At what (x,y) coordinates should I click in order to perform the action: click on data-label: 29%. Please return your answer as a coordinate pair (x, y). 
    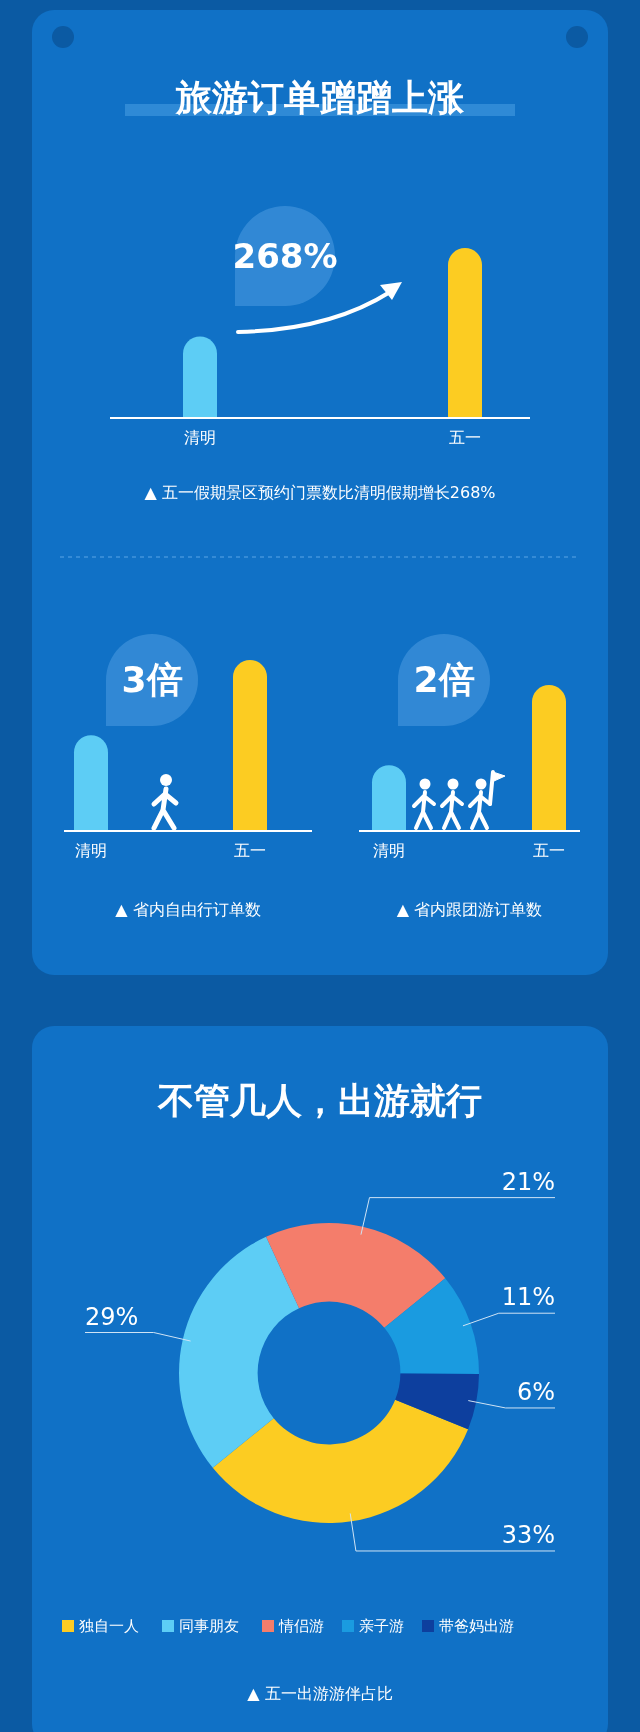
    Looking at the image, I should click on (112, 1316).